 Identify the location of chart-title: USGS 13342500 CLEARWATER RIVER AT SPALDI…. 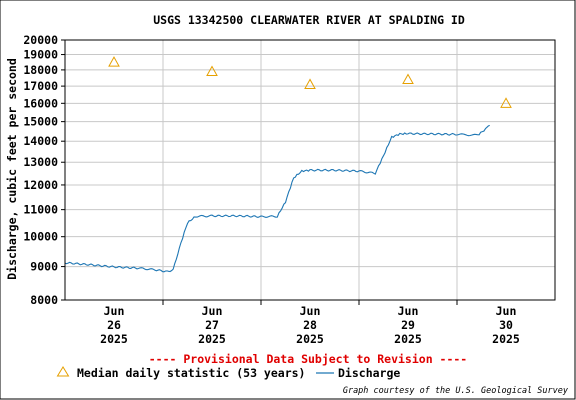
(309, 20).